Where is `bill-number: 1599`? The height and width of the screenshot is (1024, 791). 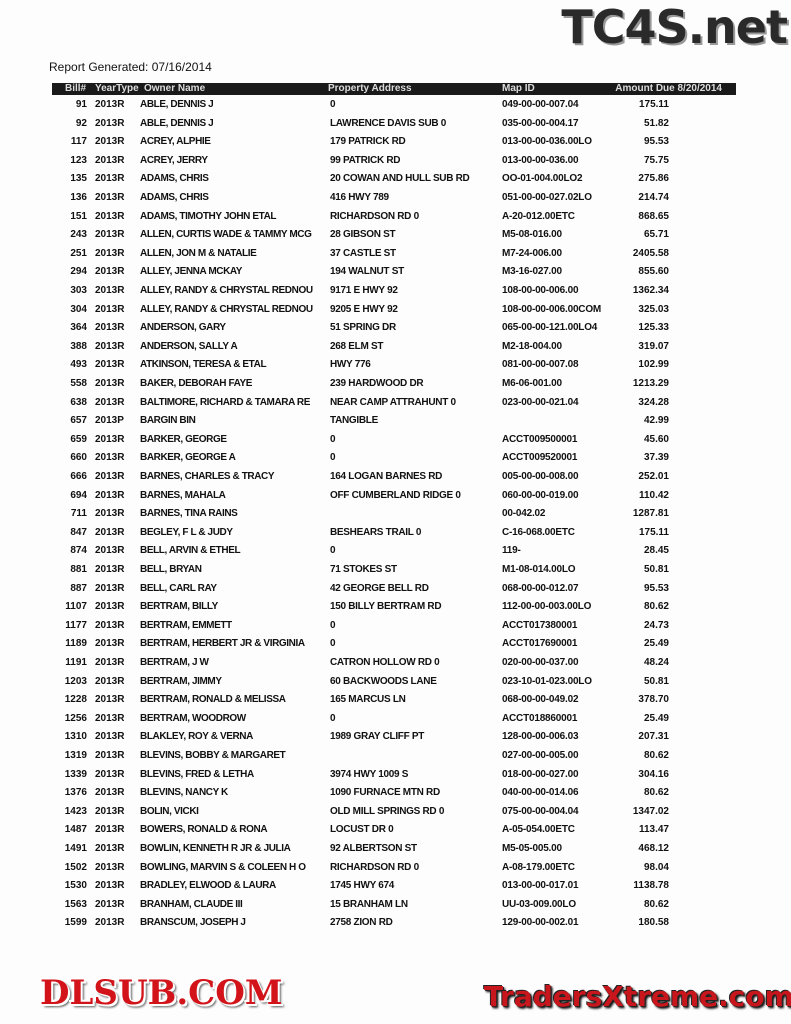
bill-number: 1599 is located at coordinates (75, 923).